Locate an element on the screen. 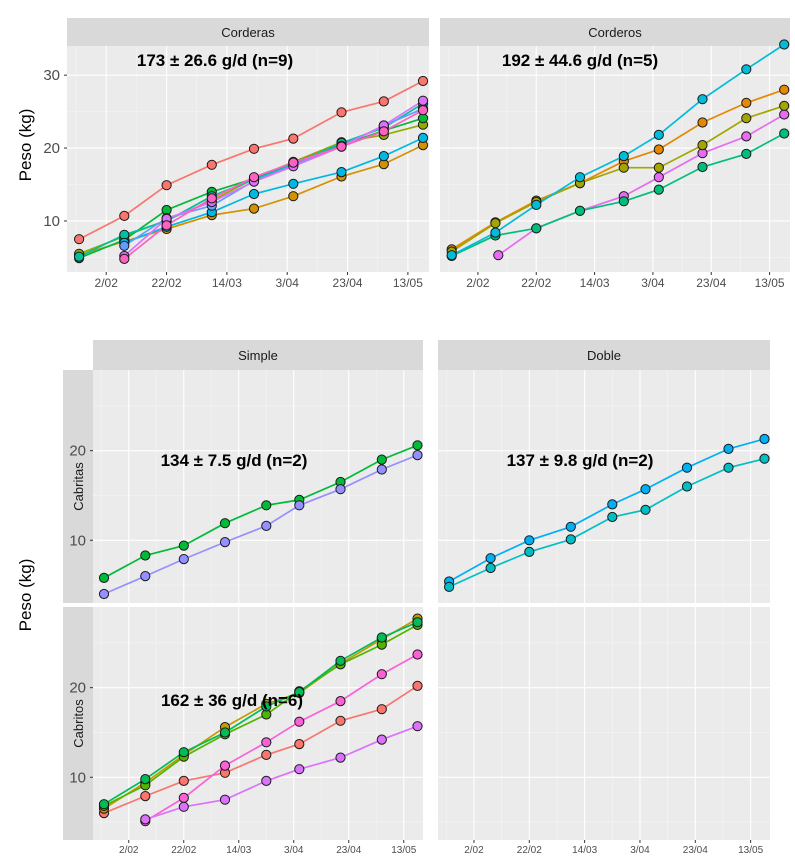 The height and width of the screenshot is (856, 795). panel-doble-cabritos: 2/02 22/02 14/03 3/04 23/04 13/05 is located at coordinates (604, 731).